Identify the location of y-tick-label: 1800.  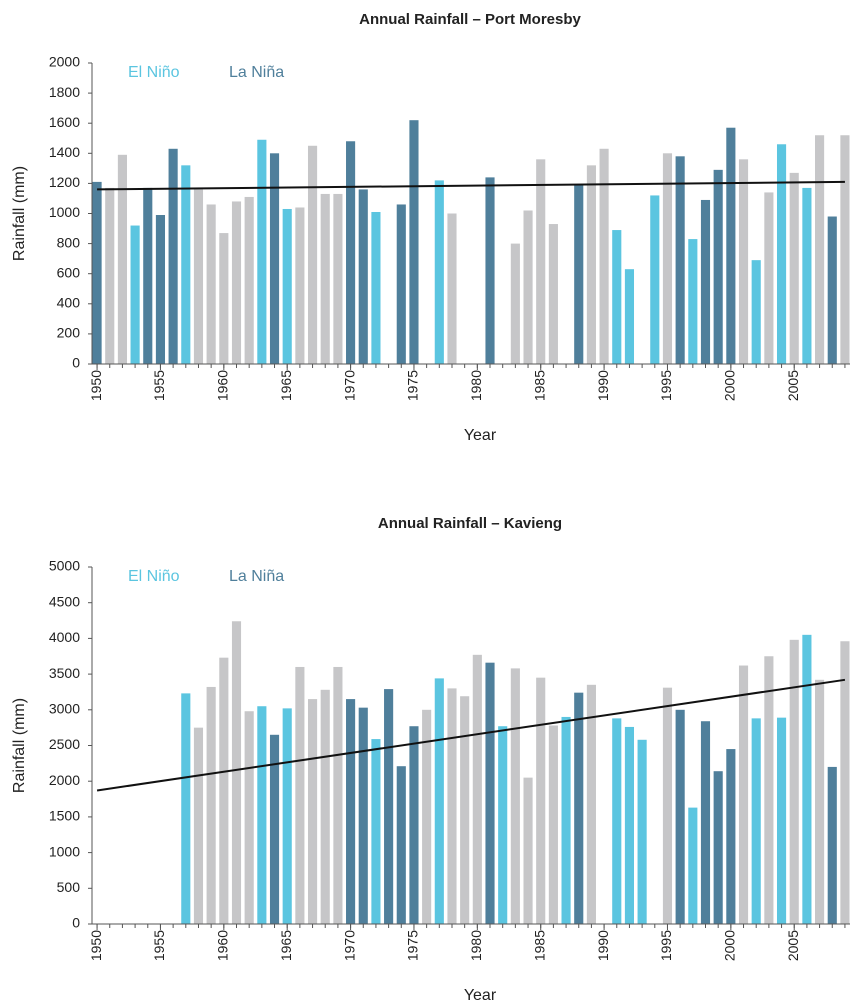
(64, 92).